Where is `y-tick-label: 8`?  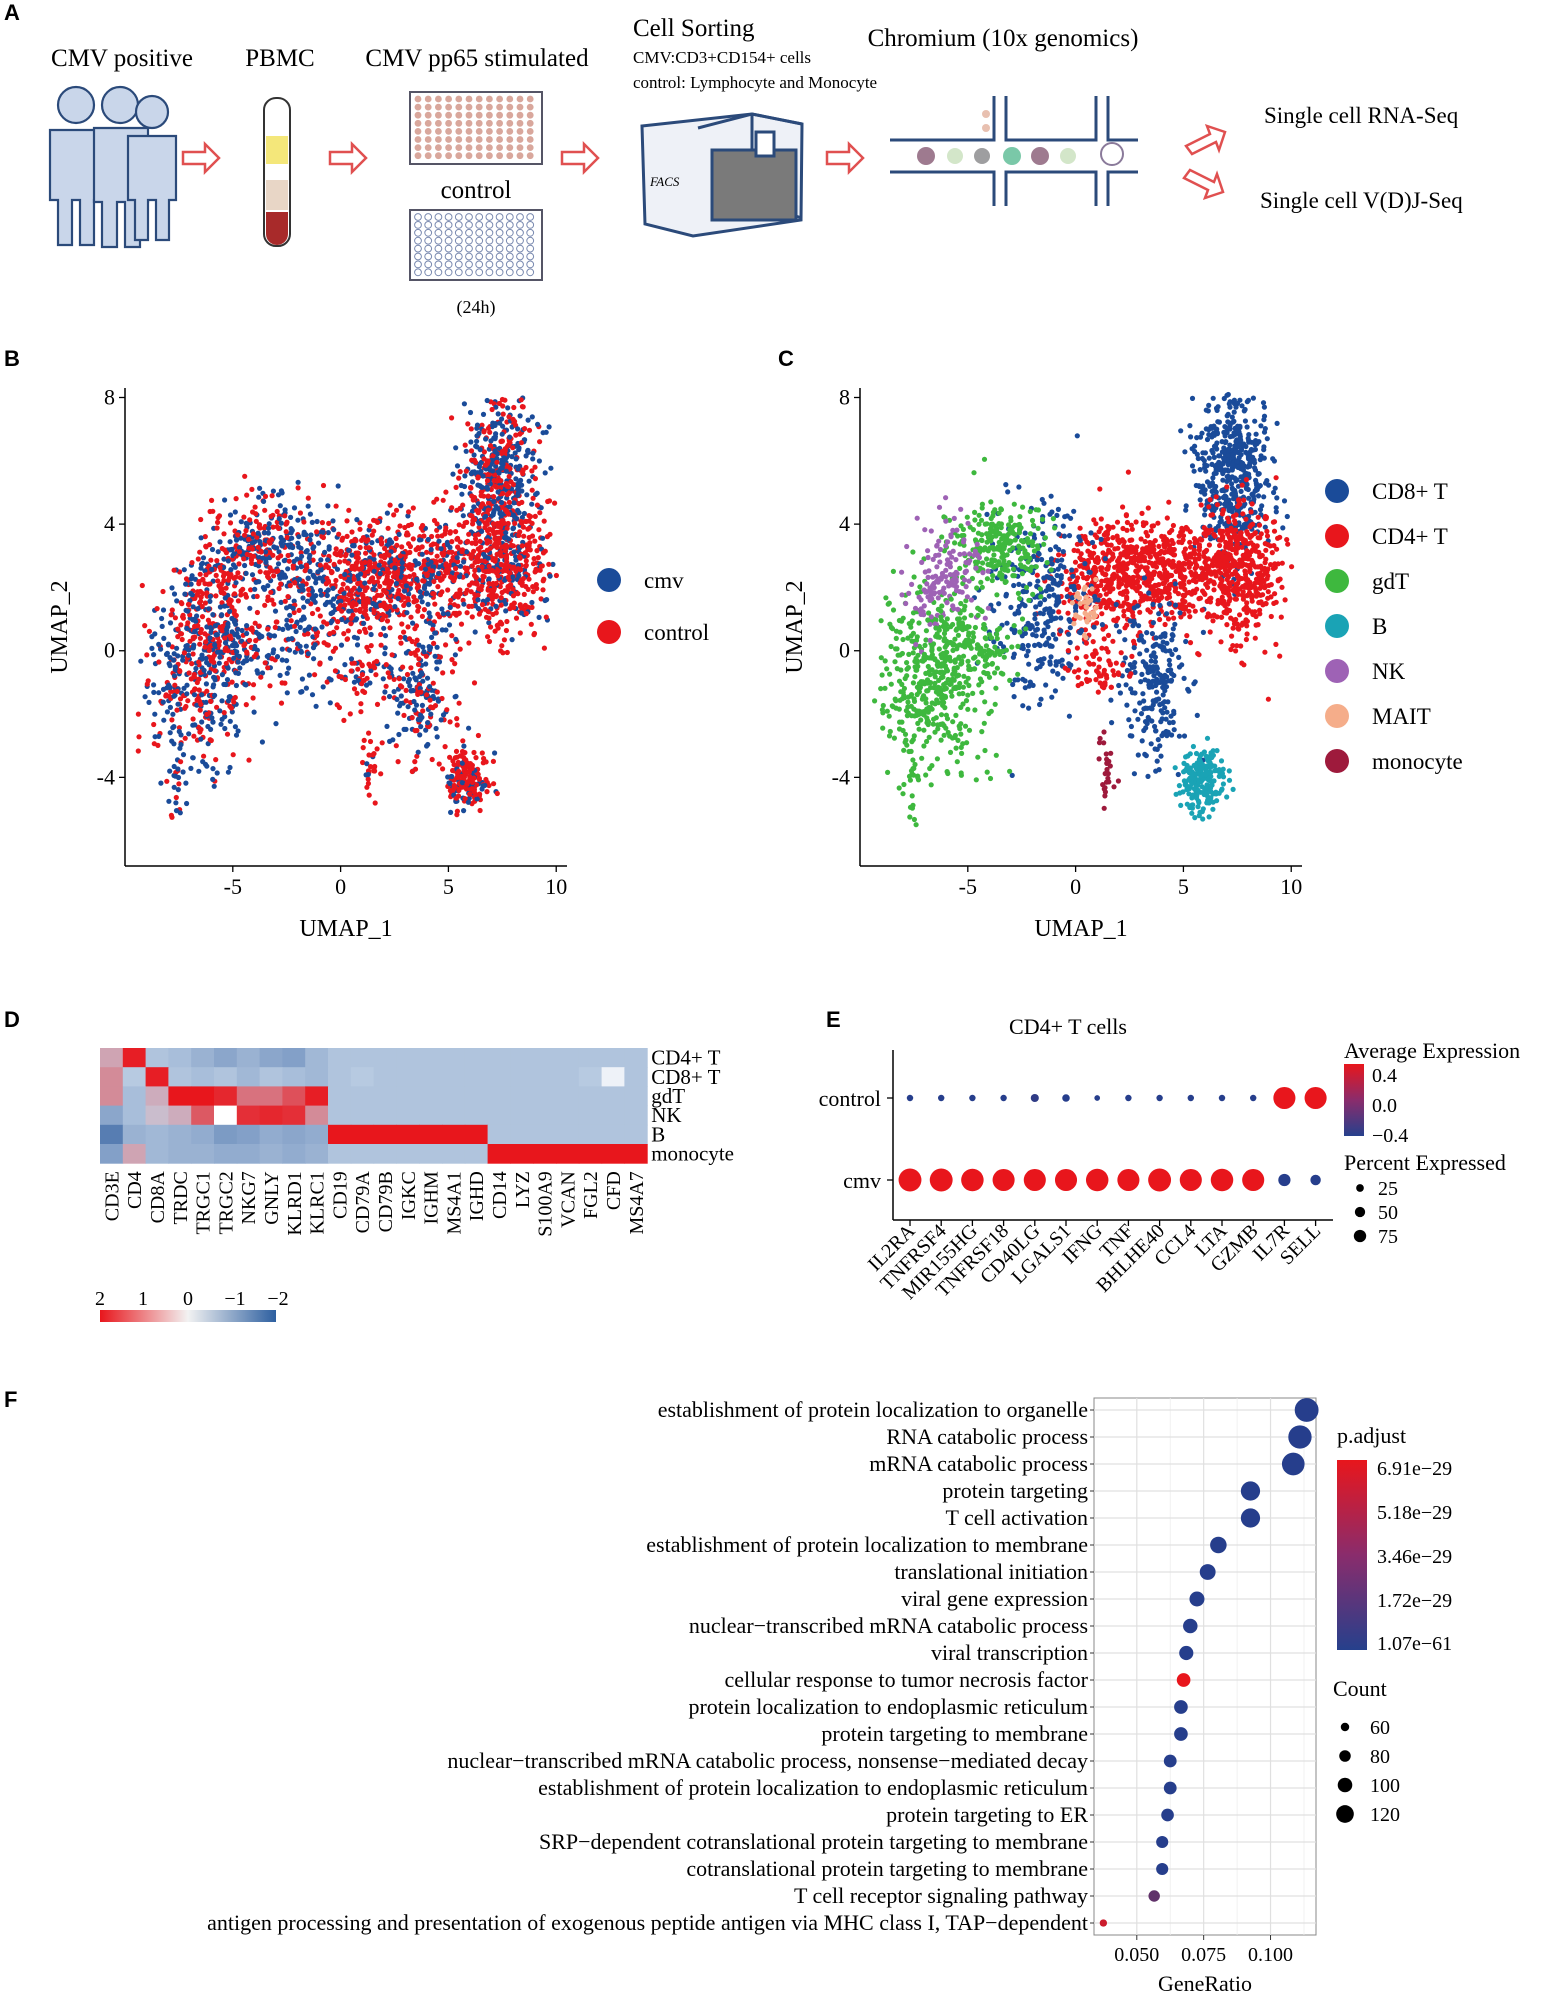 y-tick-label: 8 is located at coordinates (109, 396).